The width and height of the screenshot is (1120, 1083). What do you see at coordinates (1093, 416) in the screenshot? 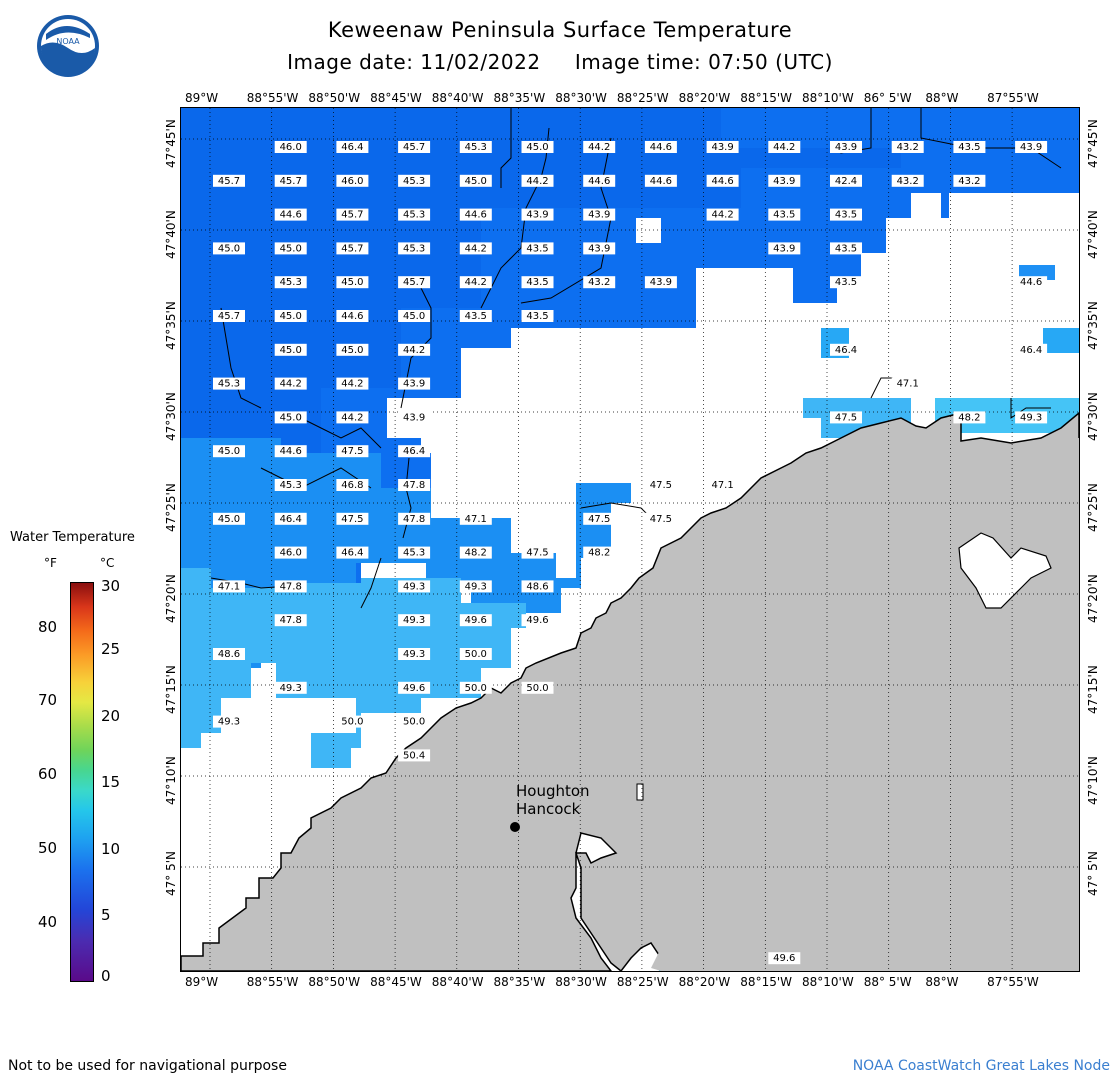
I see `right-lat-label: 47°30'N` at bounding box center [1093, 416].